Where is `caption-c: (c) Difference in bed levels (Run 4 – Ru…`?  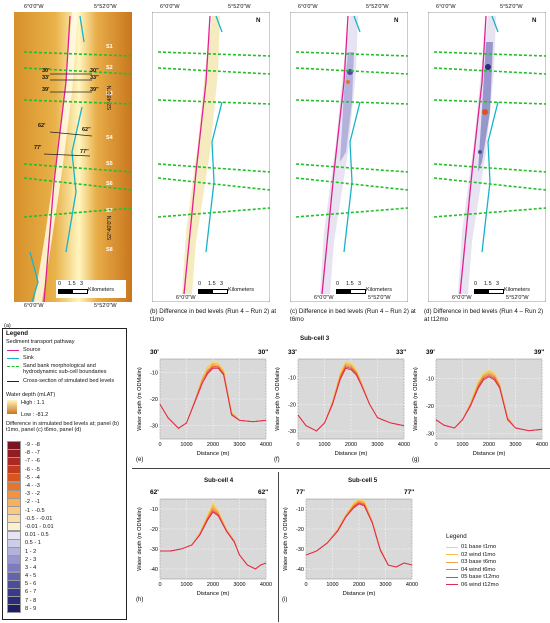 caption-c: (c) Difference in bed levels (Run 4 – Ru… is located at coordinates (353, 315).